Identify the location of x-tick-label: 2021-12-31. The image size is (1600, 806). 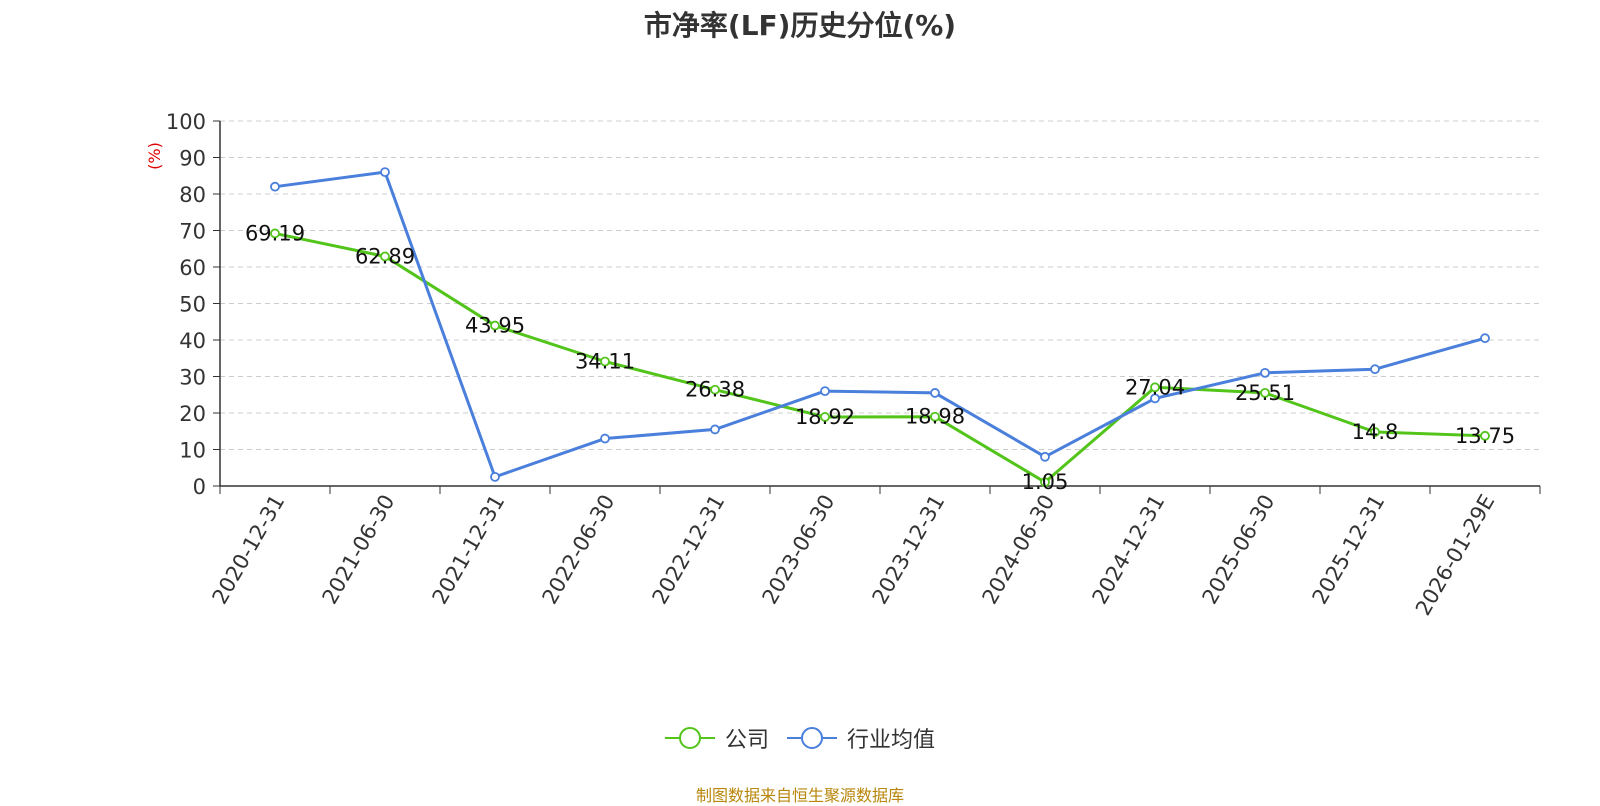
(469, 550).